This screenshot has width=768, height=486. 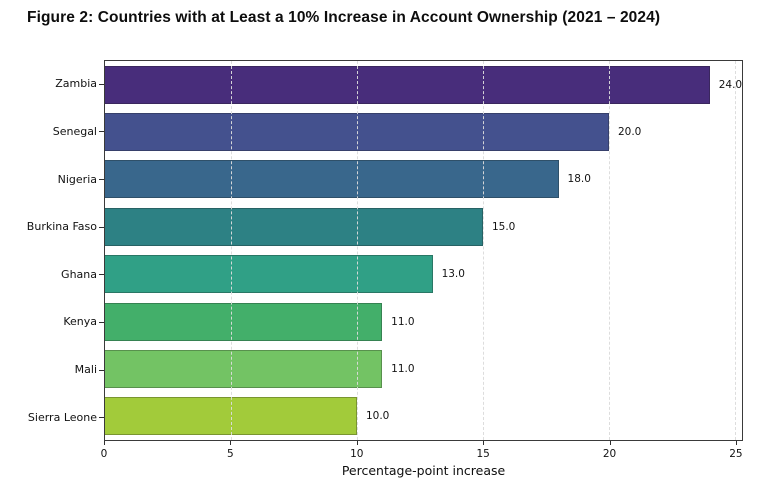 What do you see at coordinates (61, 227) in the screenshot?
I see `y-label-burkina-faso: Burkina Faso` at bounding box center [61, 227].